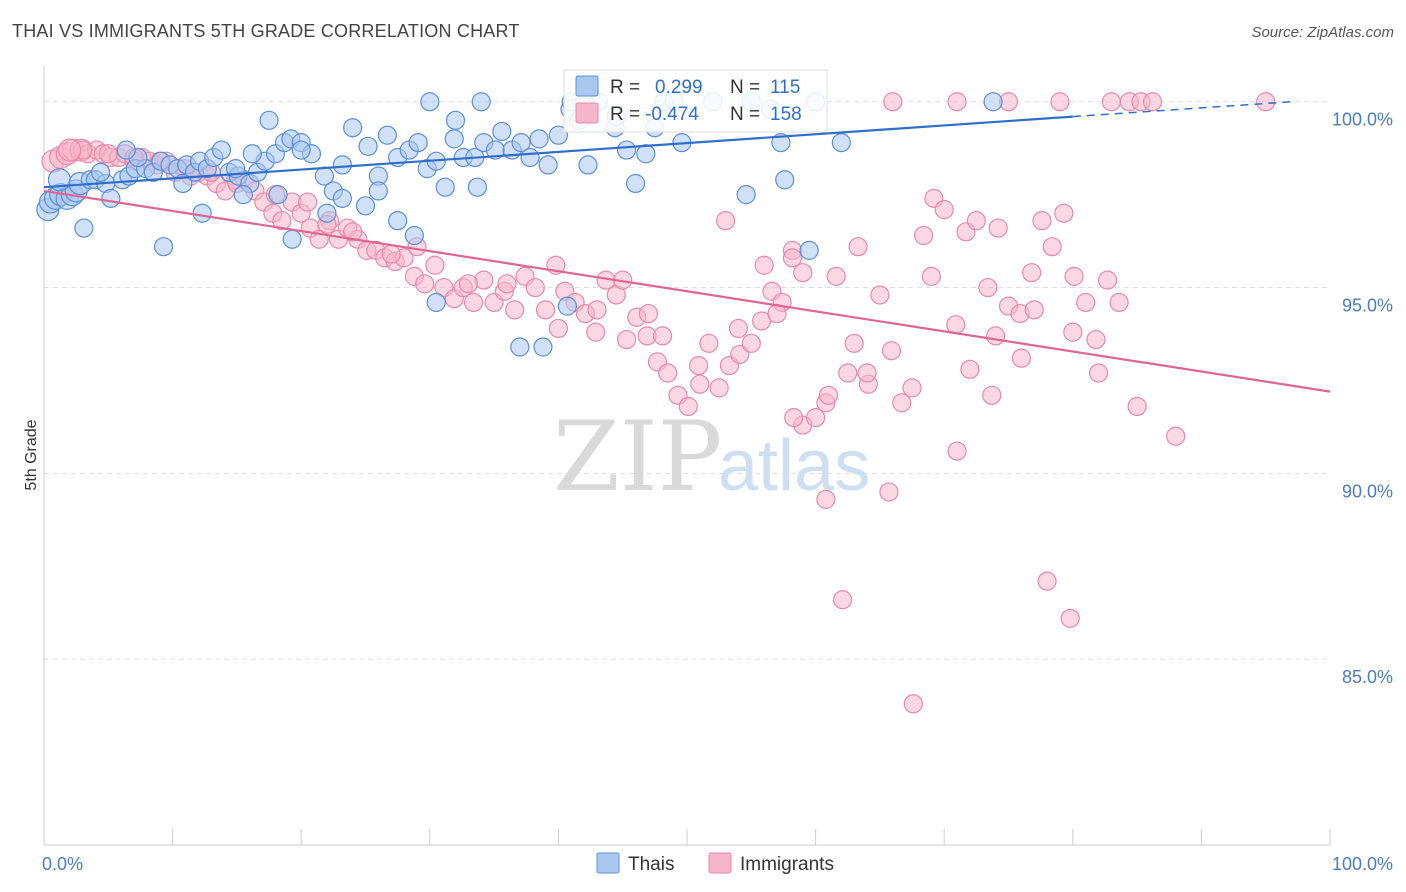  I want to click on legend-box-frame, so click(695, 101).